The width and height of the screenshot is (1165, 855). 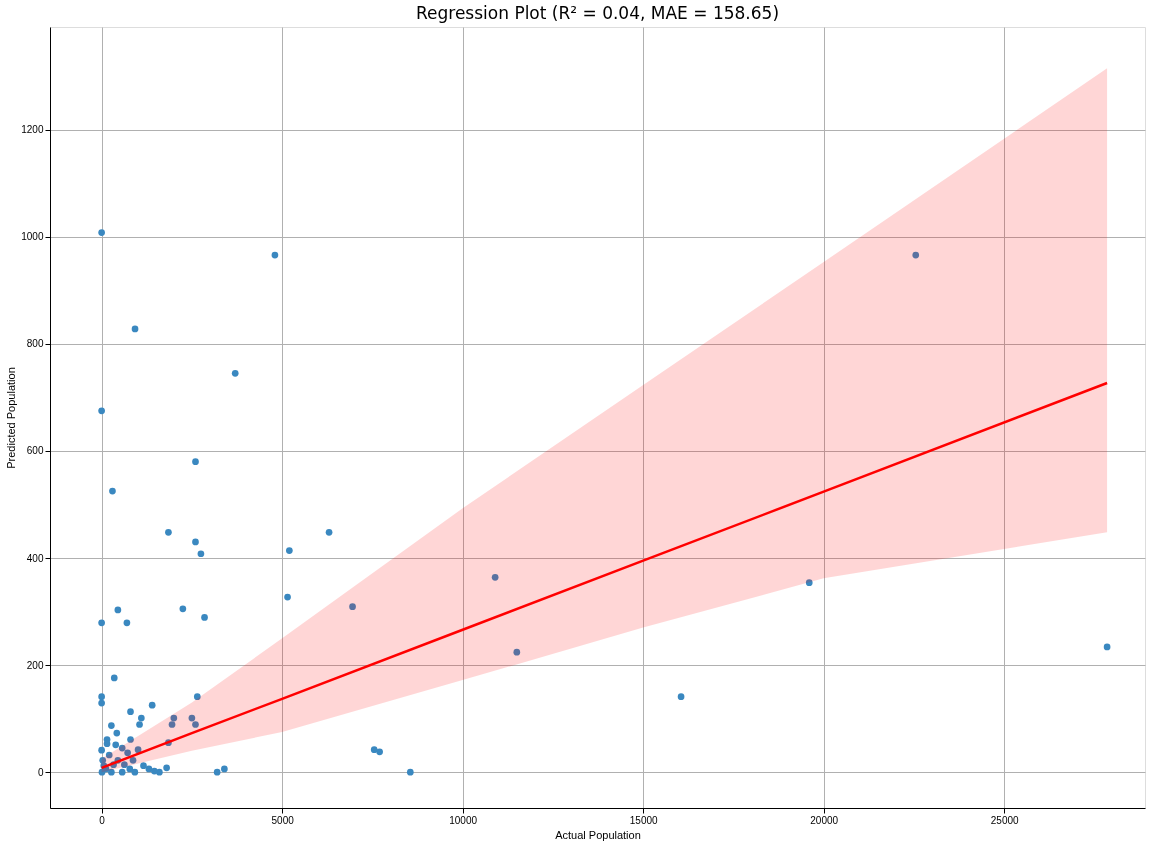 I want to click on y-tick-label: 0, so click(x=40, y=772).